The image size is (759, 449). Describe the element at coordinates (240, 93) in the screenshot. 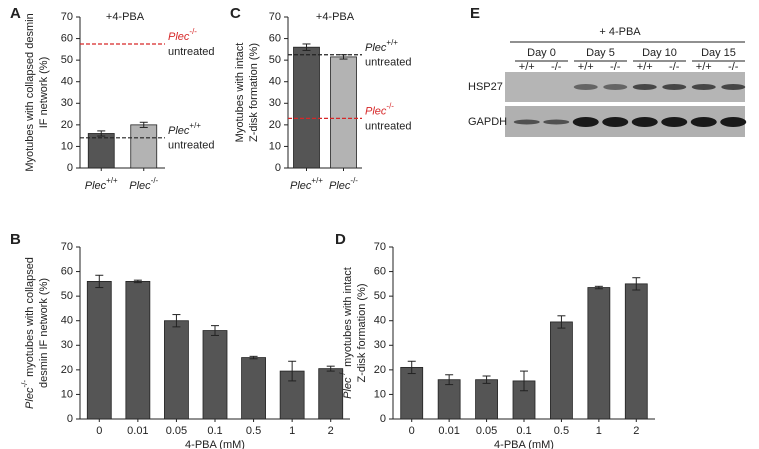

I see `y-axis-label: Myotubes with intact` at that location.